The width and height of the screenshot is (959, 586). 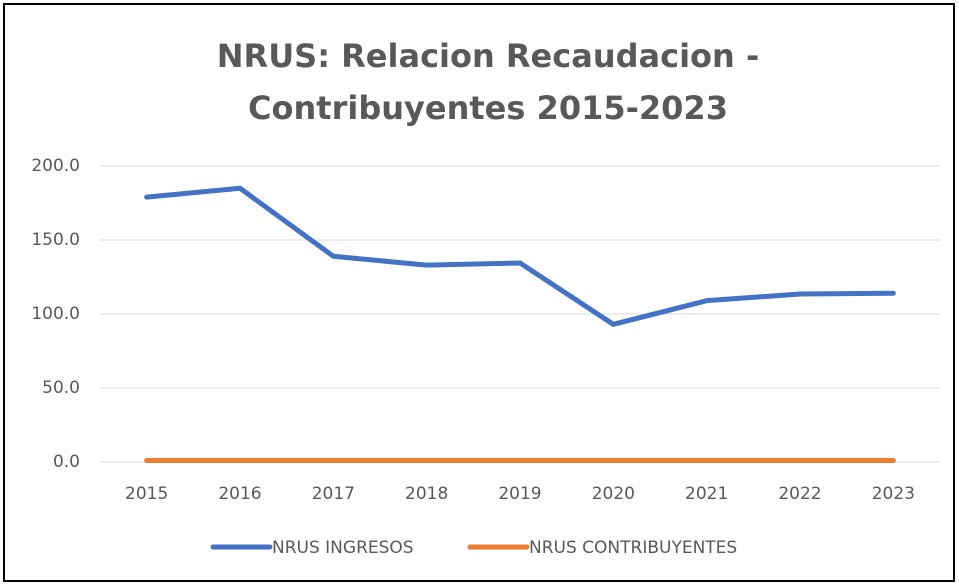 I want to click on x-tick-label: 2021, so click(x=706, y=494).